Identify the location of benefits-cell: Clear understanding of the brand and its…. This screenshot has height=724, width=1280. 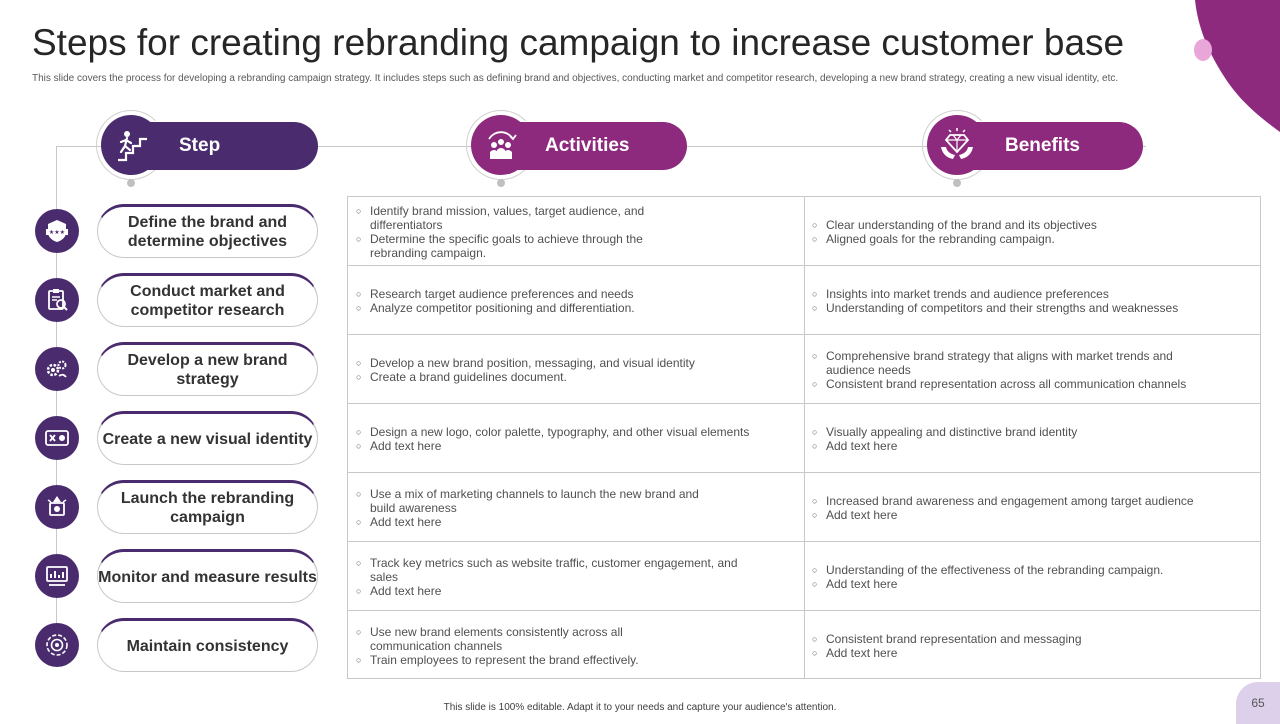
(1032, 231).